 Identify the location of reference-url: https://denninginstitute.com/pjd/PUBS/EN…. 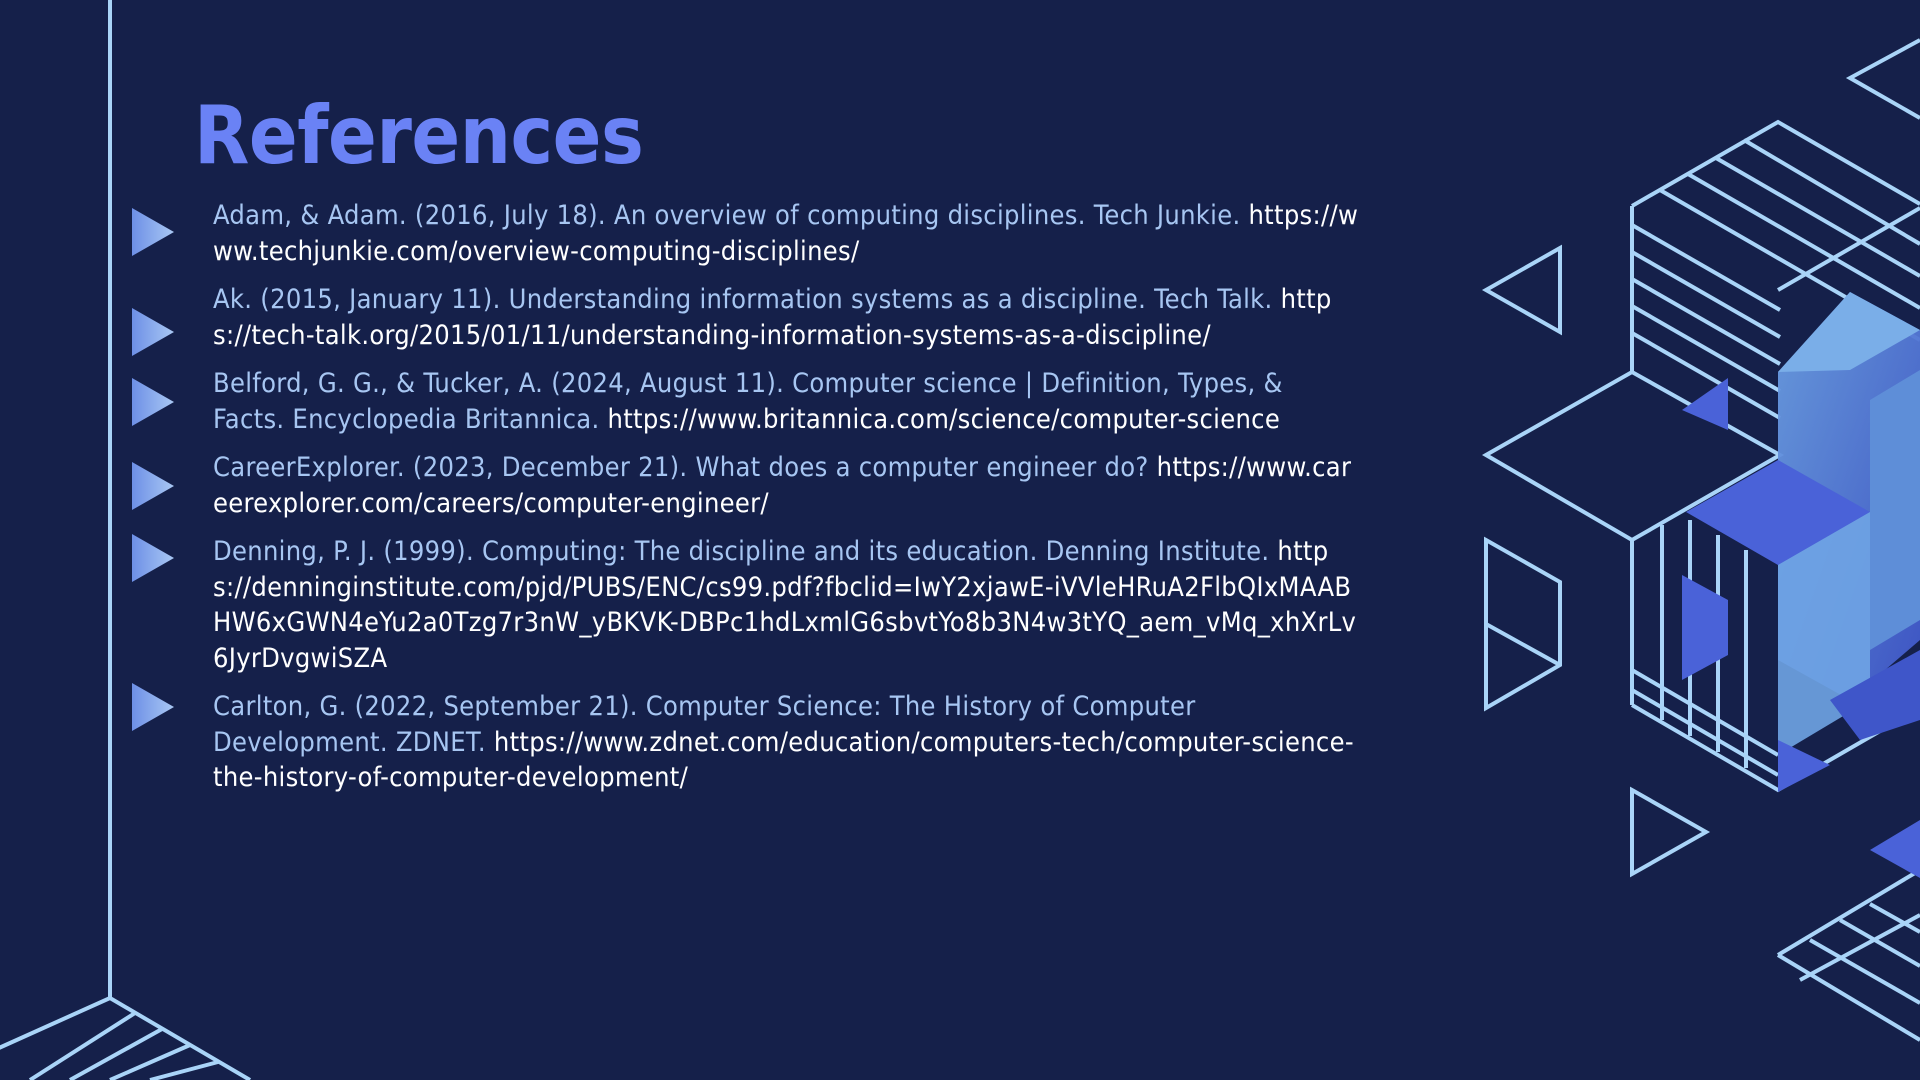
(785, 605).